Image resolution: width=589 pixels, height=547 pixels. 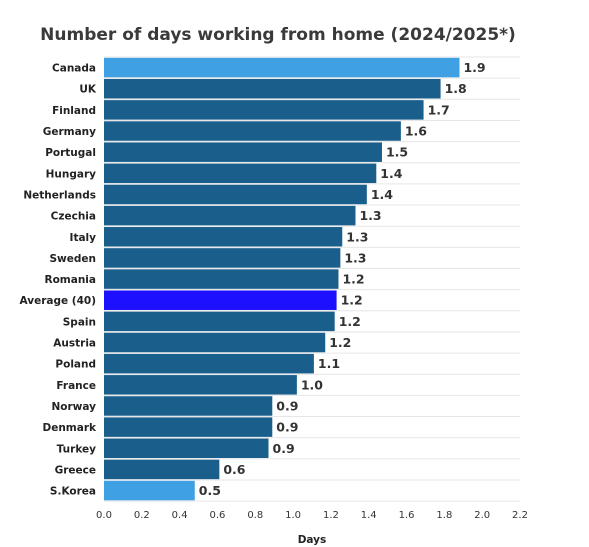 I want to click on tick-label: 0.2, so click(x=142, y=515).